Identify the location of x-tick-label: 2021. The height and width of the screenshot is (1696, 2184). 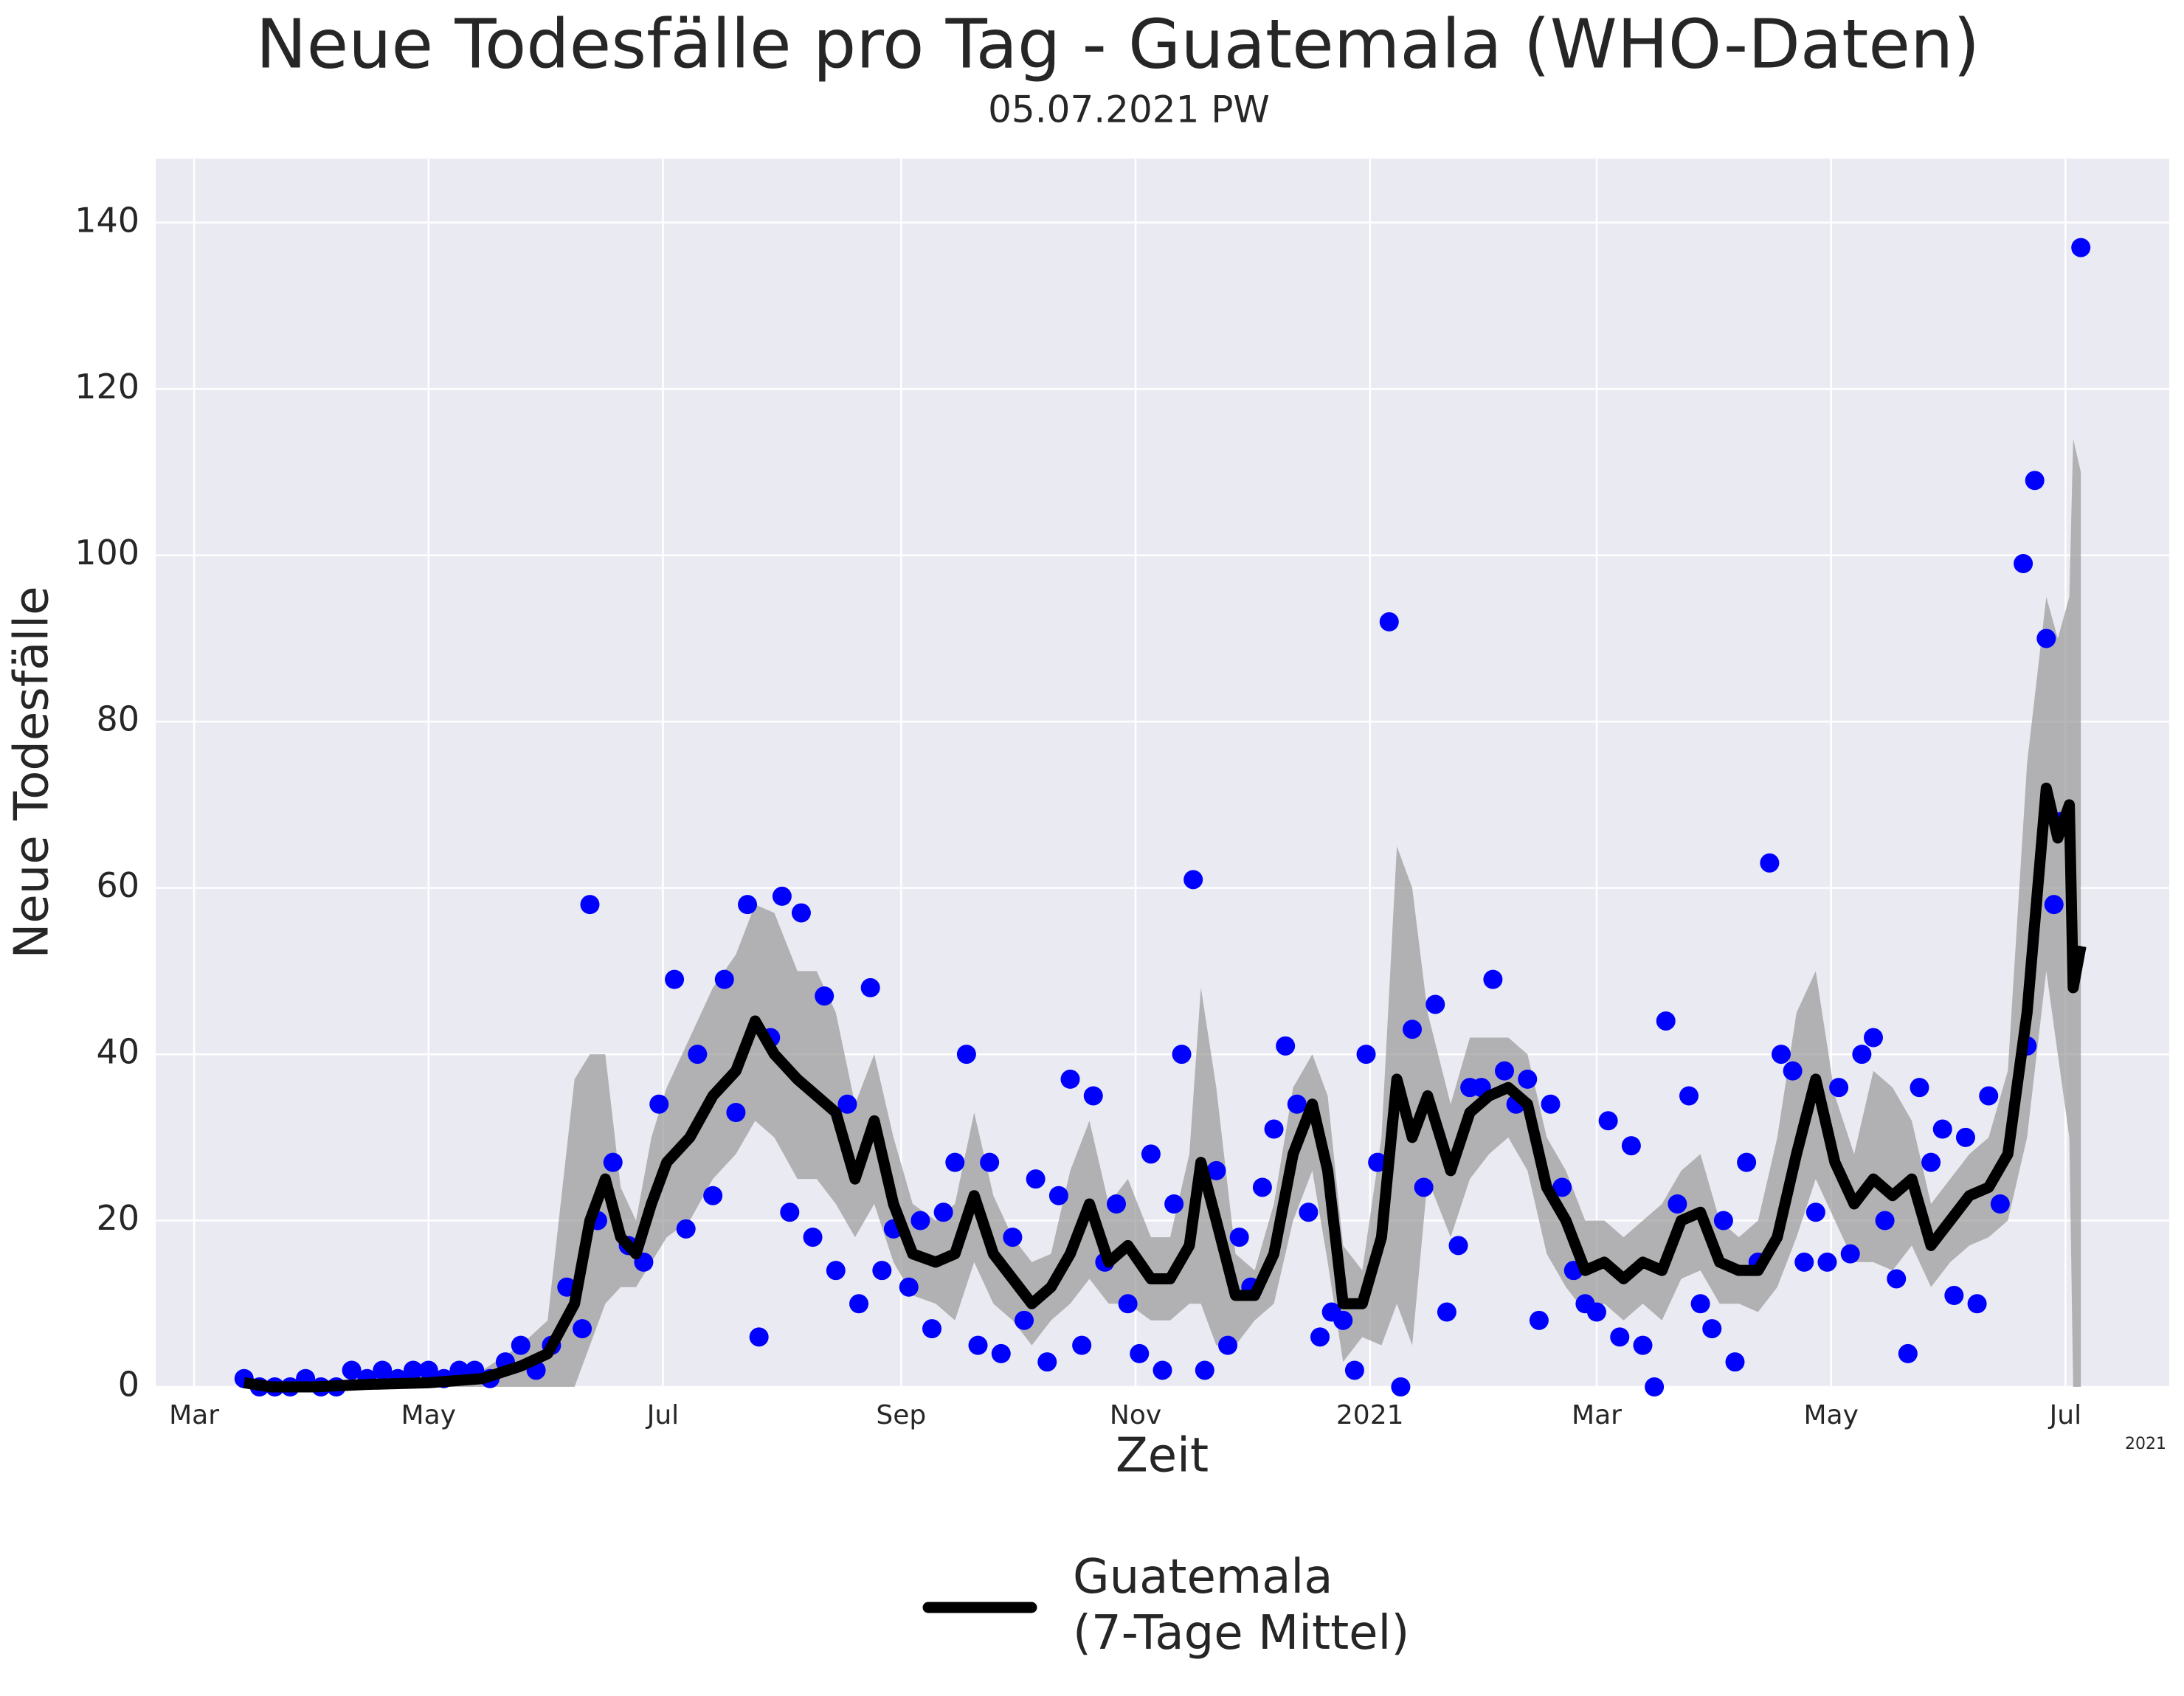
(1370, 1415).